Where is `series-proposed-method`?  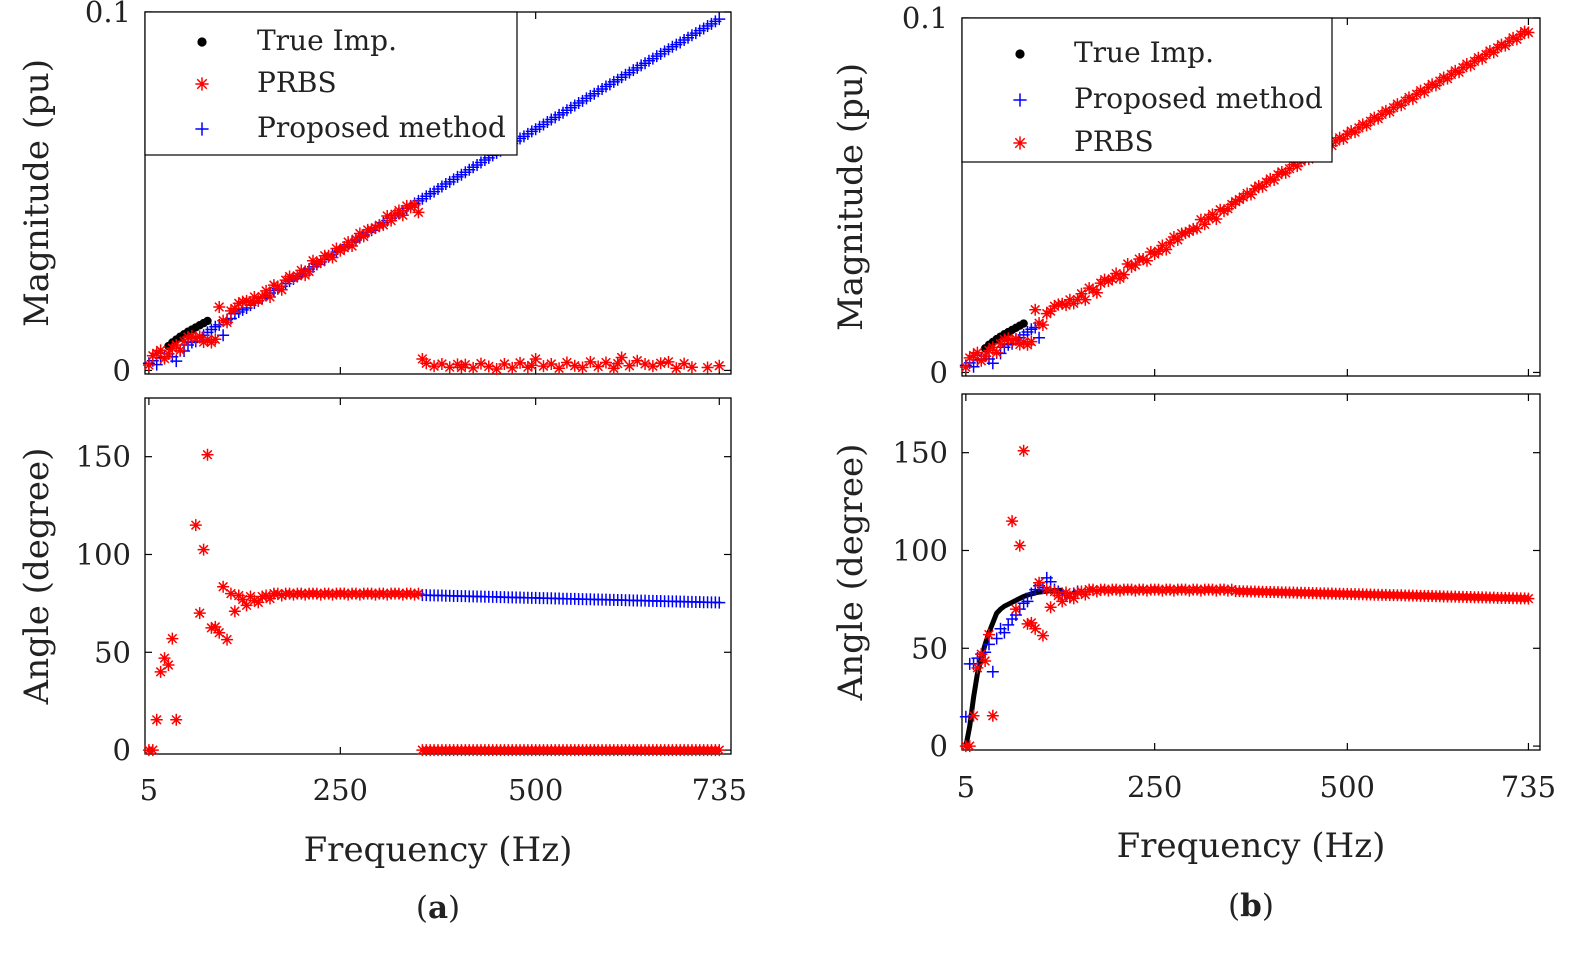
series-proposed-method is located at coordinates (571, 599).